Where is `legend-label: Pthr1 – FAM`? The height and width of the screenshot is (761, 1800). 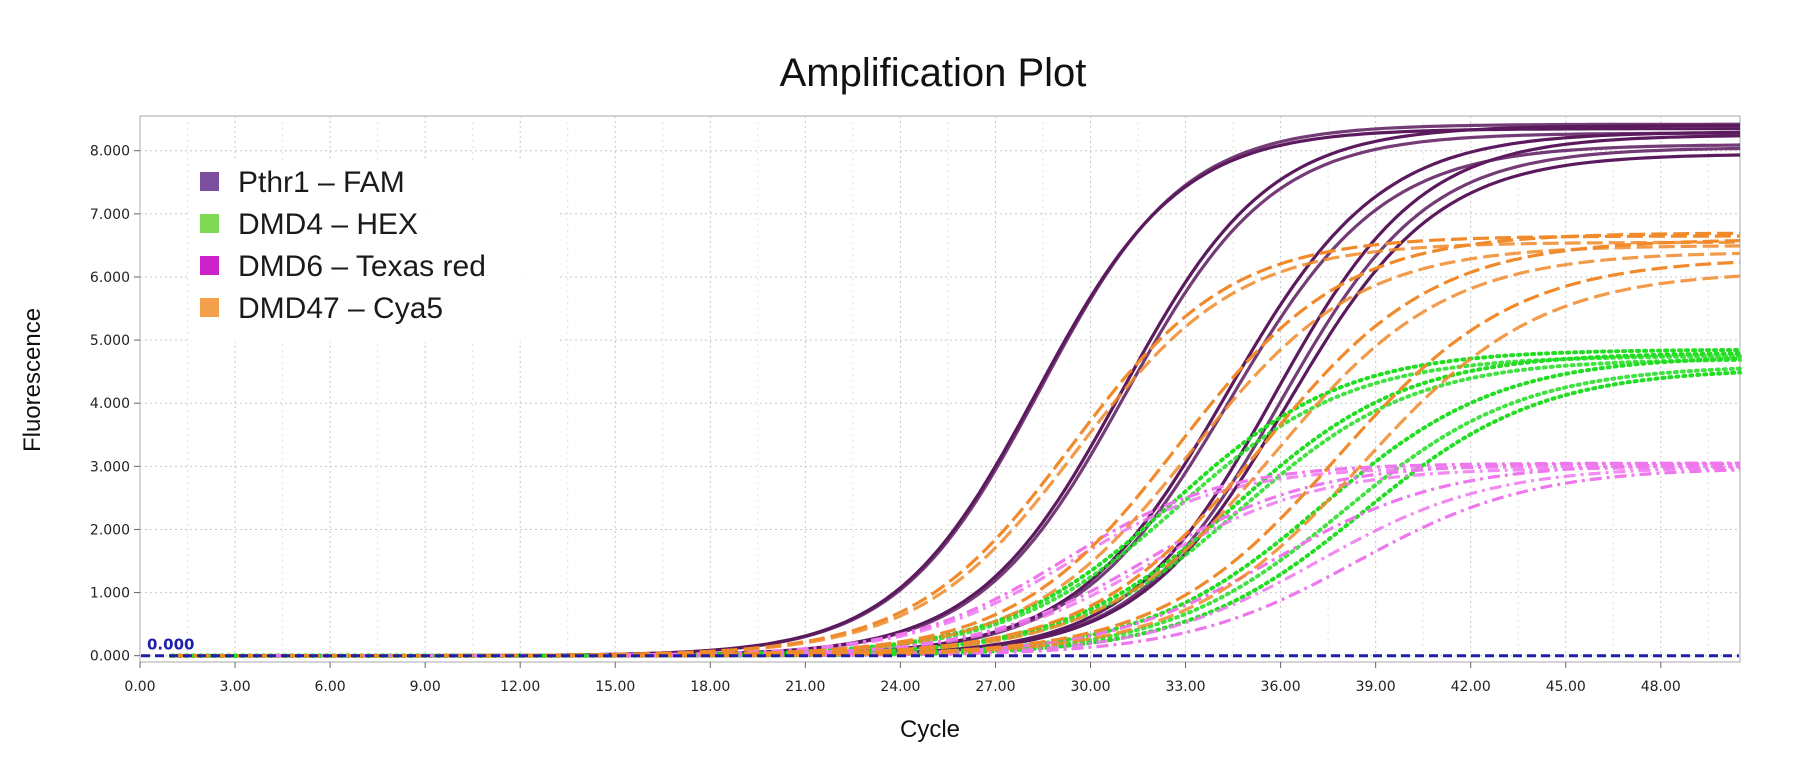
legend-label: Pthr1 – FAM is located at coordinates (321, 182).